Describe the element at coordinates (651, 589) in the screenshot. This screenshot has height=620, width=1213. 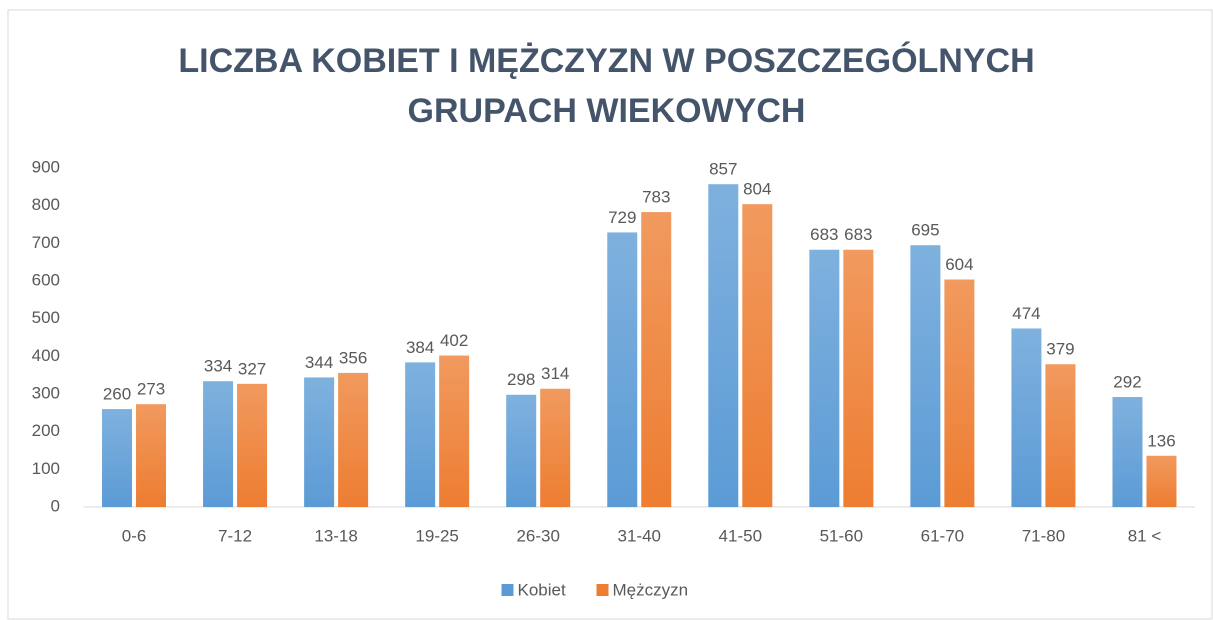
I see `legend-label: Mężczyzn` at that location.